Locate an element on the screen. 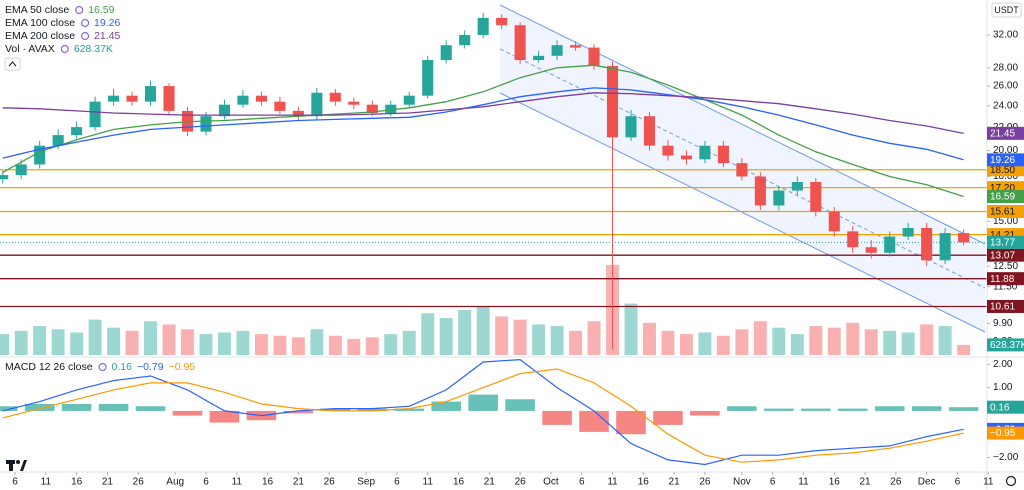 The image size is (1024, 490). level-label: 18.50 is located at coordinates (1002, 170).